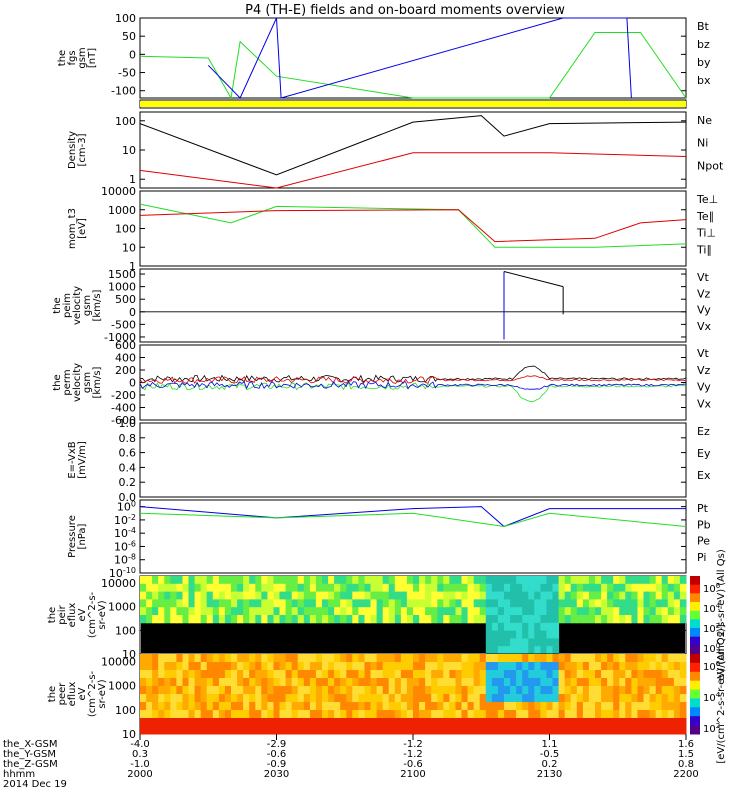 The height and width of the screenshot is (800, 750). What do you see at coordinates (125, 560) in the screenshot?
I see `y-tick-label: 10⁻⁸` at bounding box center [125, 560].